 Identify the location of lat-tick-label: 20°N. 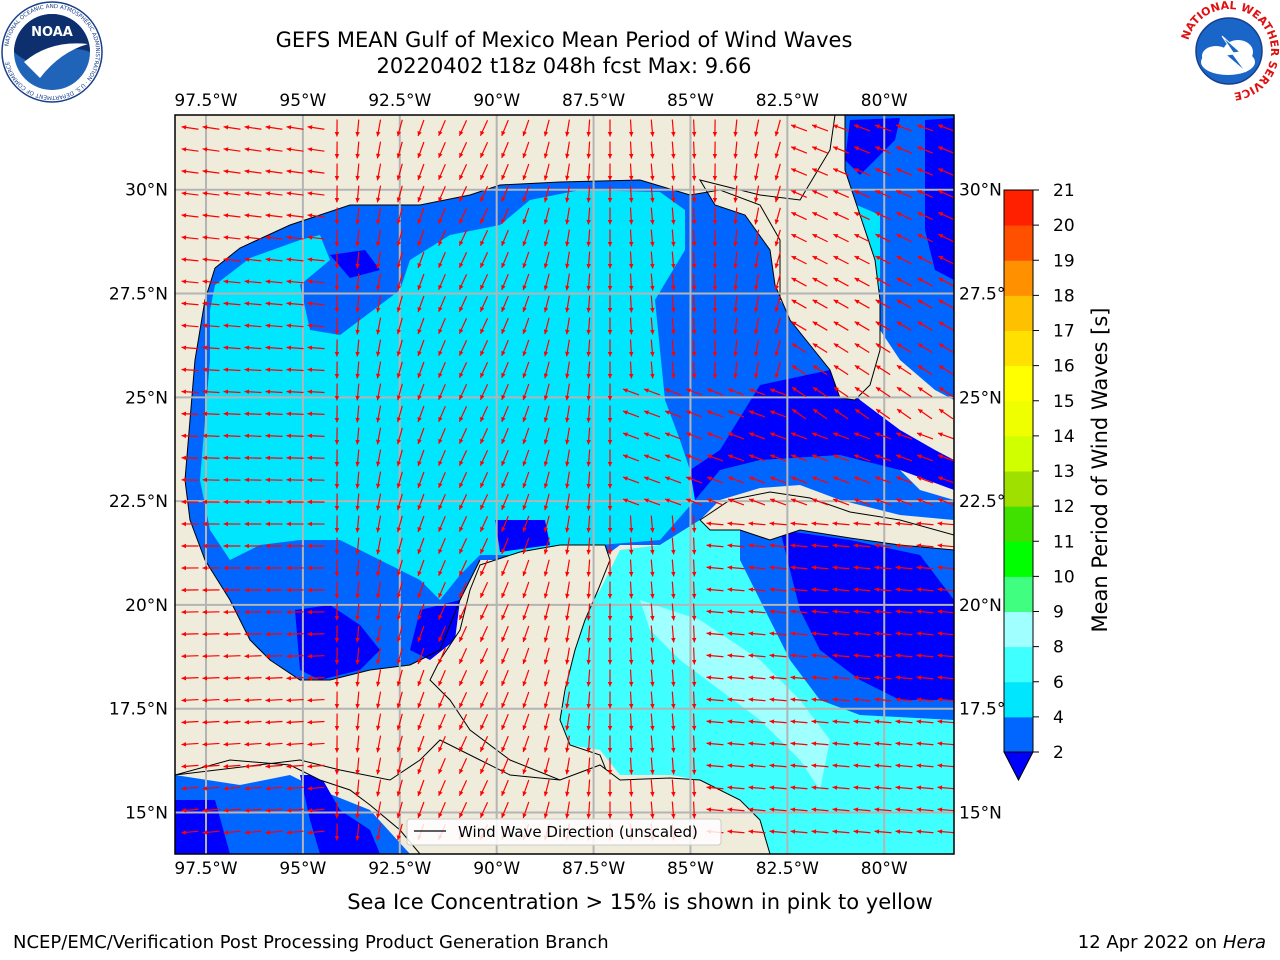
(980, 606).